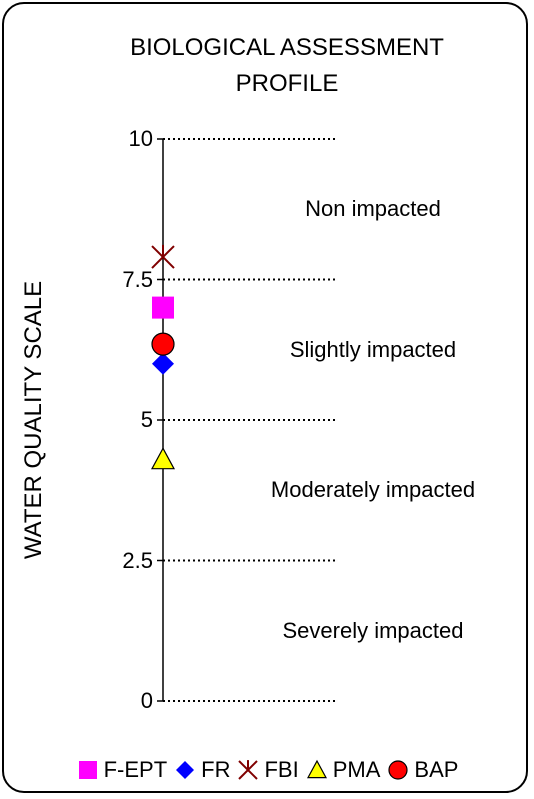 The height and width of the screenshot is (799, 534). What do you see at coordinates (398, 770) in the screenshot?
I see `legend-marker-bap` at bounding box center [398, 770].